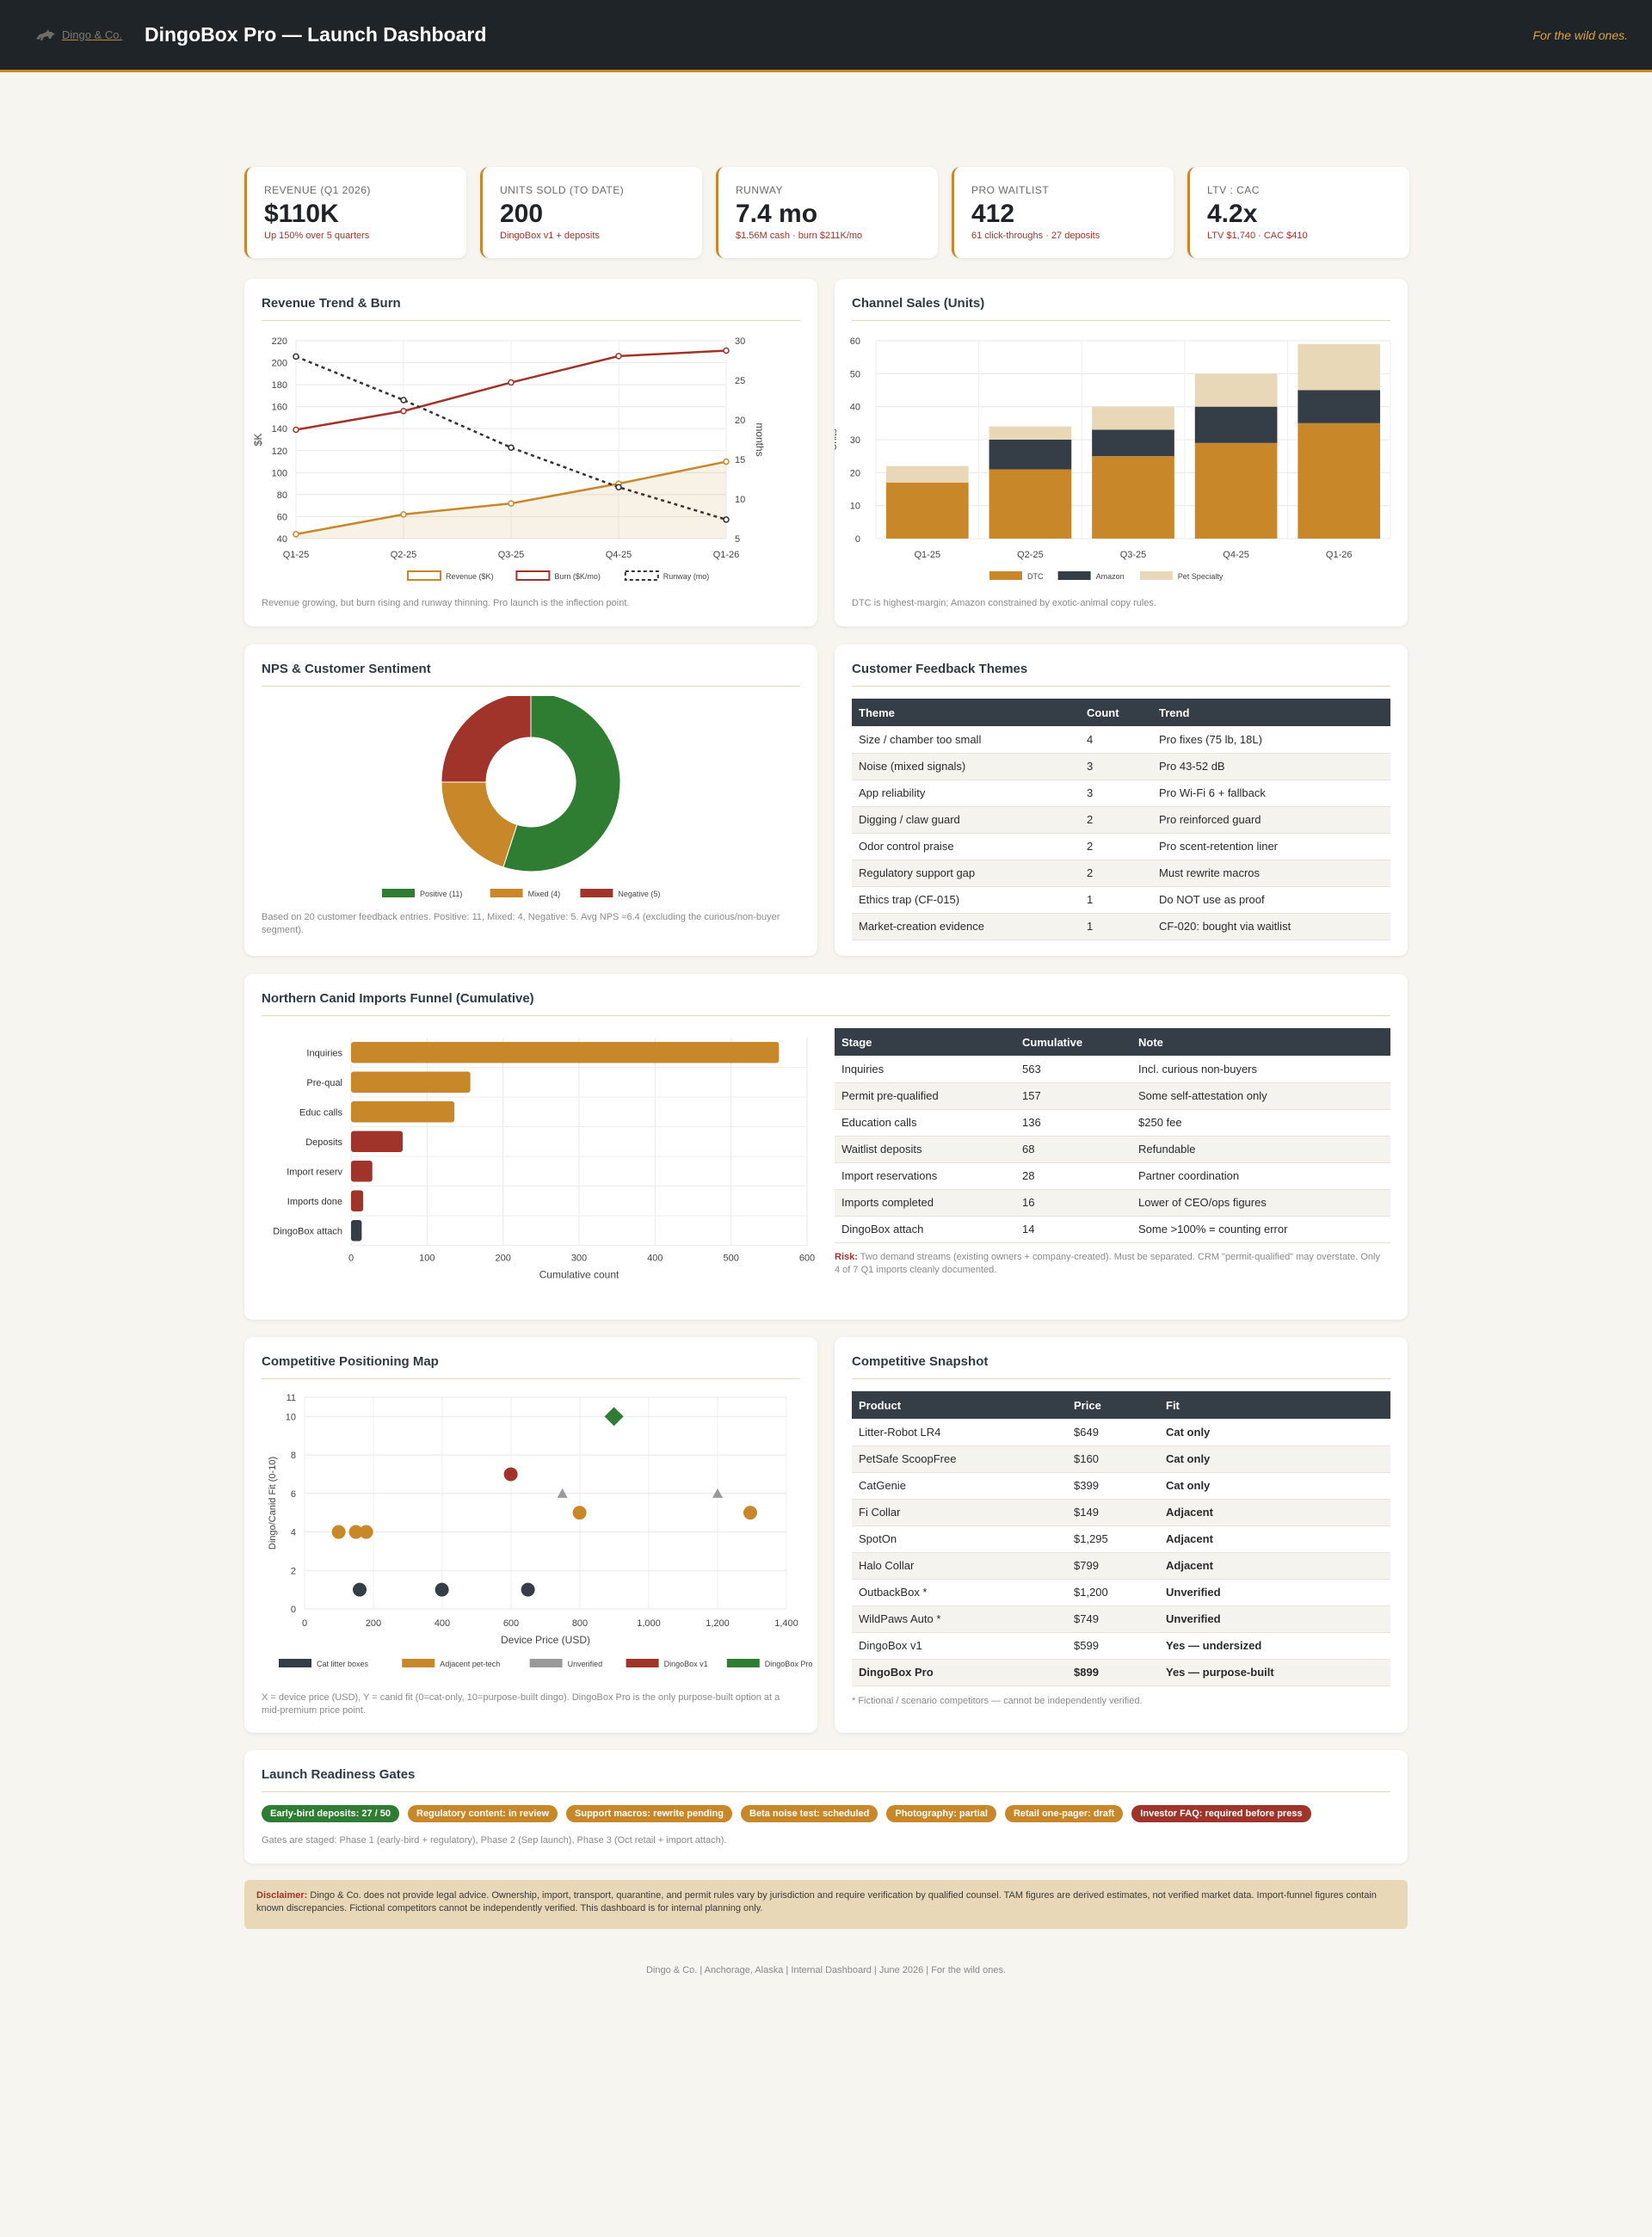  What do you see at coordinates (531, 674) in the screenshot?
I see `card-title: NPS & Customer Sentiment` at bounding box center [531, 674].